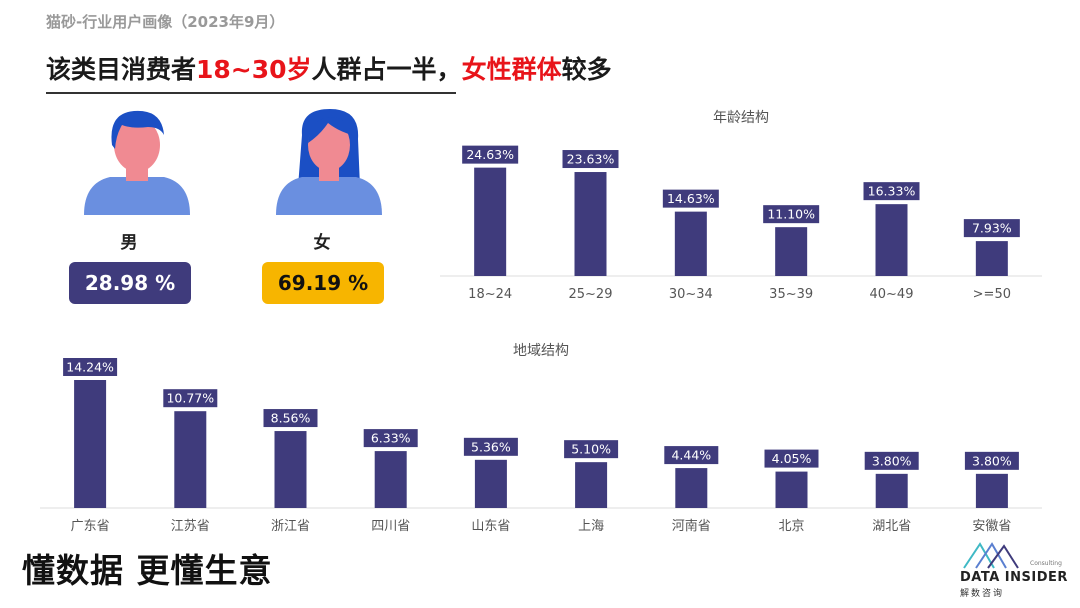 The image size is (1080, 608). I want to click on value-label-5: 7.93%, so click(992, 228).